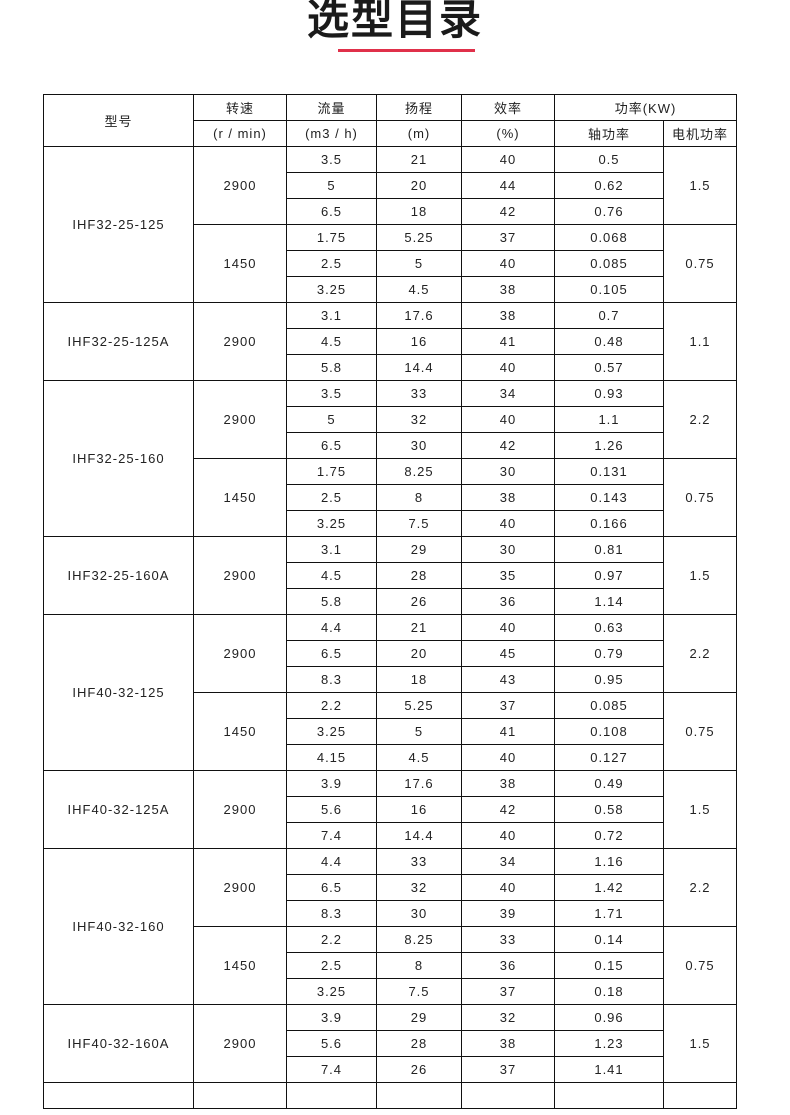 The height and width of the screenshot is (1115, 790). Describe the element at coordinates (645, 107) in the screenshot. I see `header-power: 功率(KW)` at that location.